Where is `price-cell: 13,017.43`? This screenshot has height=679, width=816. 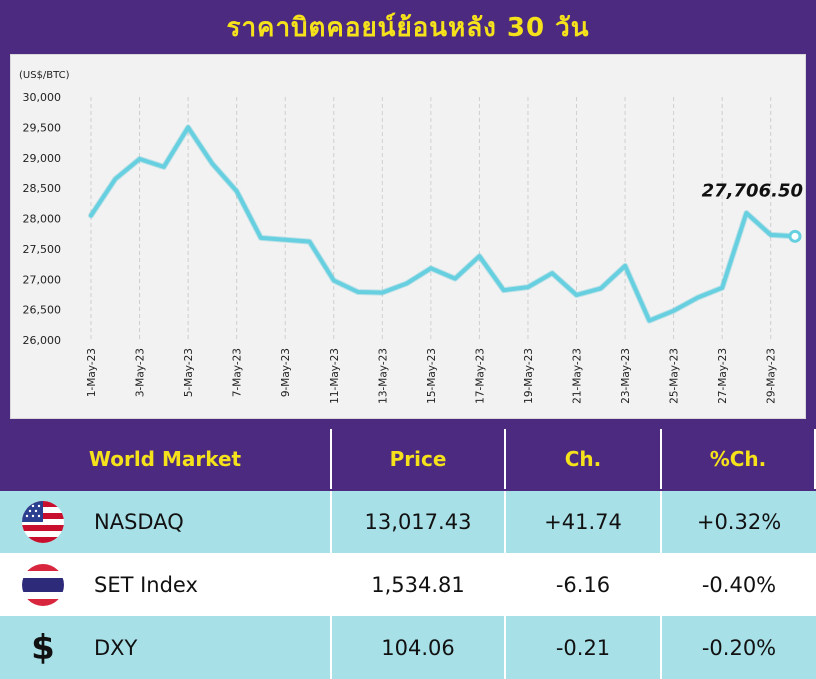
price-cell: 13,017.43 is located at coordinates (419, 522).